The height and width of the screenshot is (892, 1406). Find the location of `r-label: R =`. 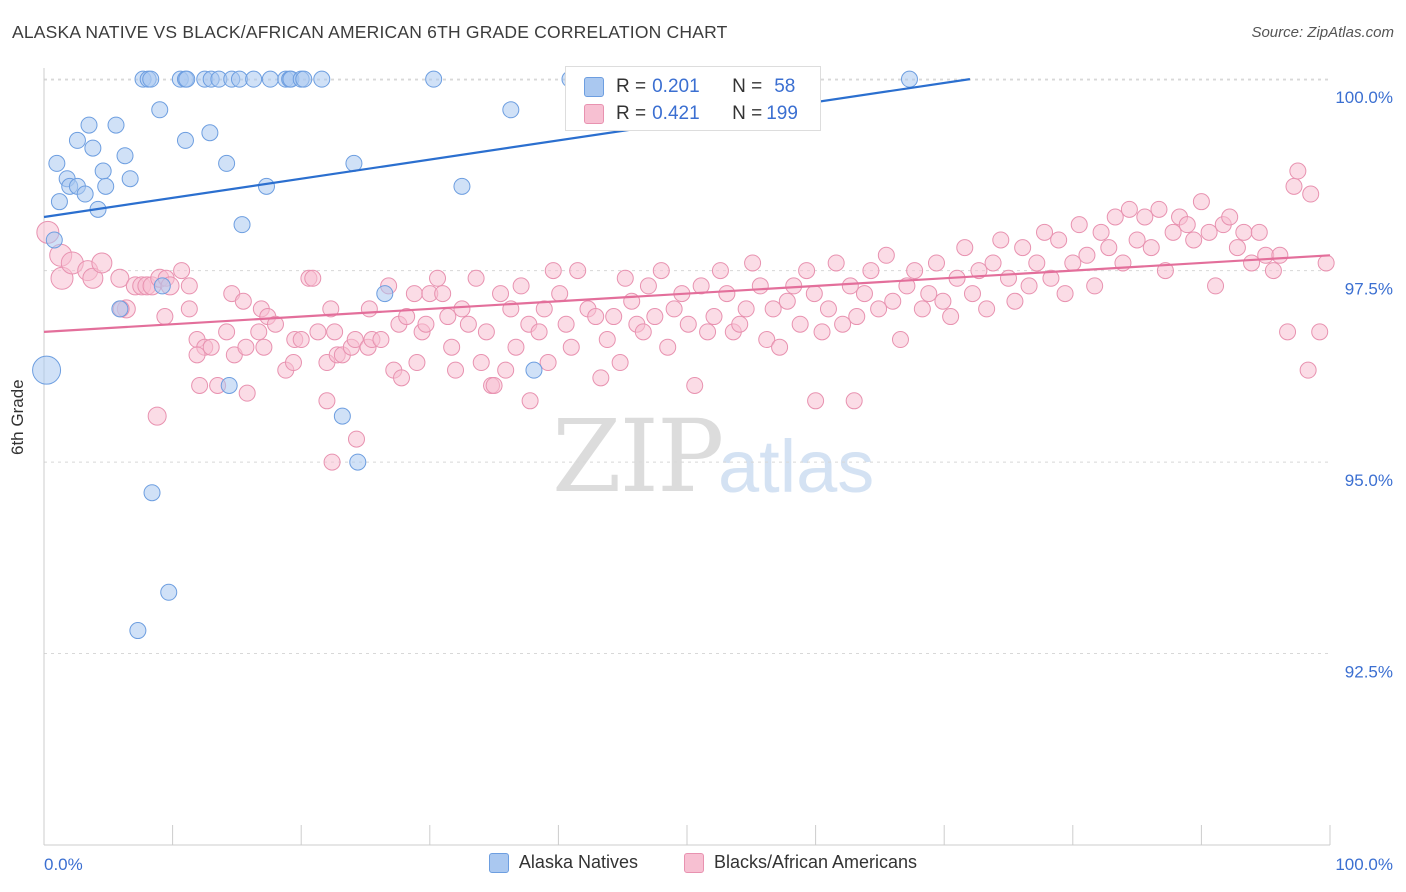

r-label: R = is located at coordinates (631, 113).